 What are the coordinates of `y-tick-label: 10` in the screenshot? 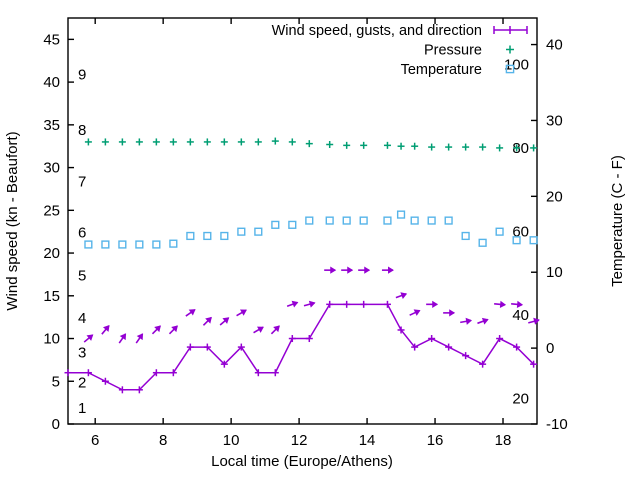 It's located at (51, 339).